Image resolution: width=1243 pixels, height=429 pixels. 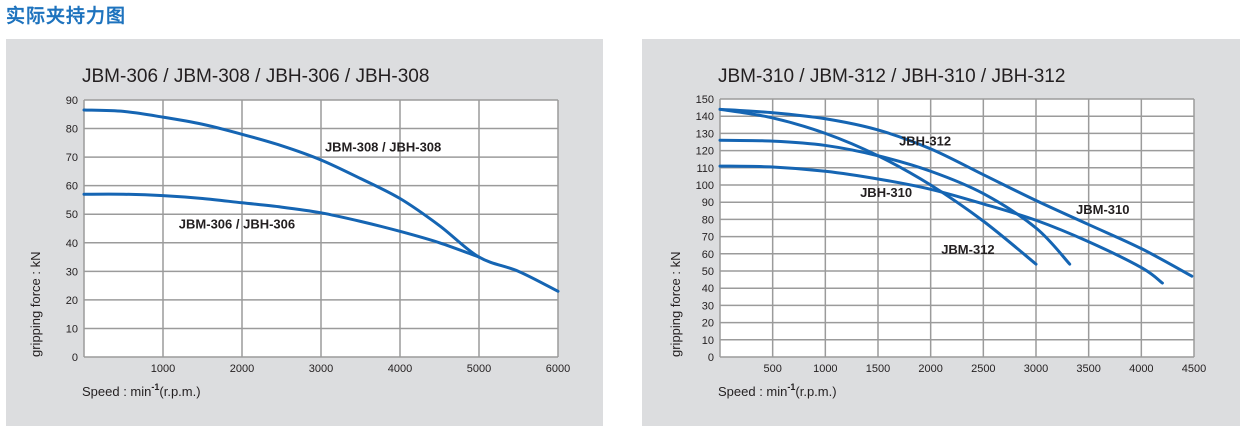 I want to click on x-ticks: 1000 2000 3000 4000 5000 6000, so click(x=360, y=369).